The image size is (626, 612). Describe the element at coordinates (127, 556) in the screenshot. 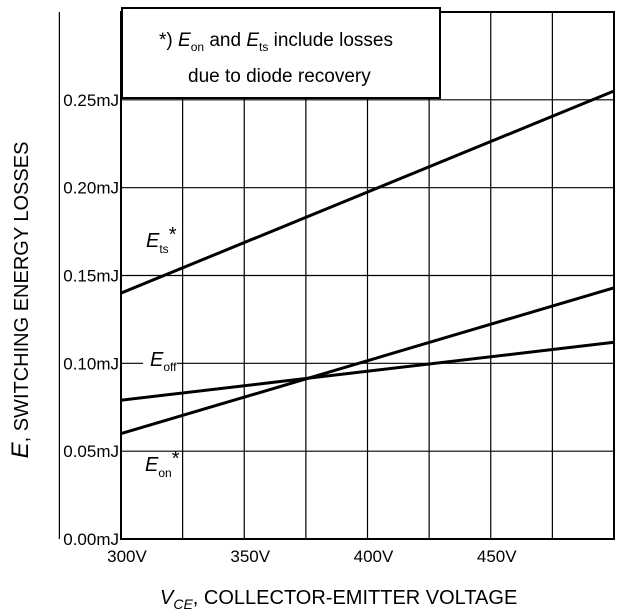

I see `x-tick-label: 300V` at that location.